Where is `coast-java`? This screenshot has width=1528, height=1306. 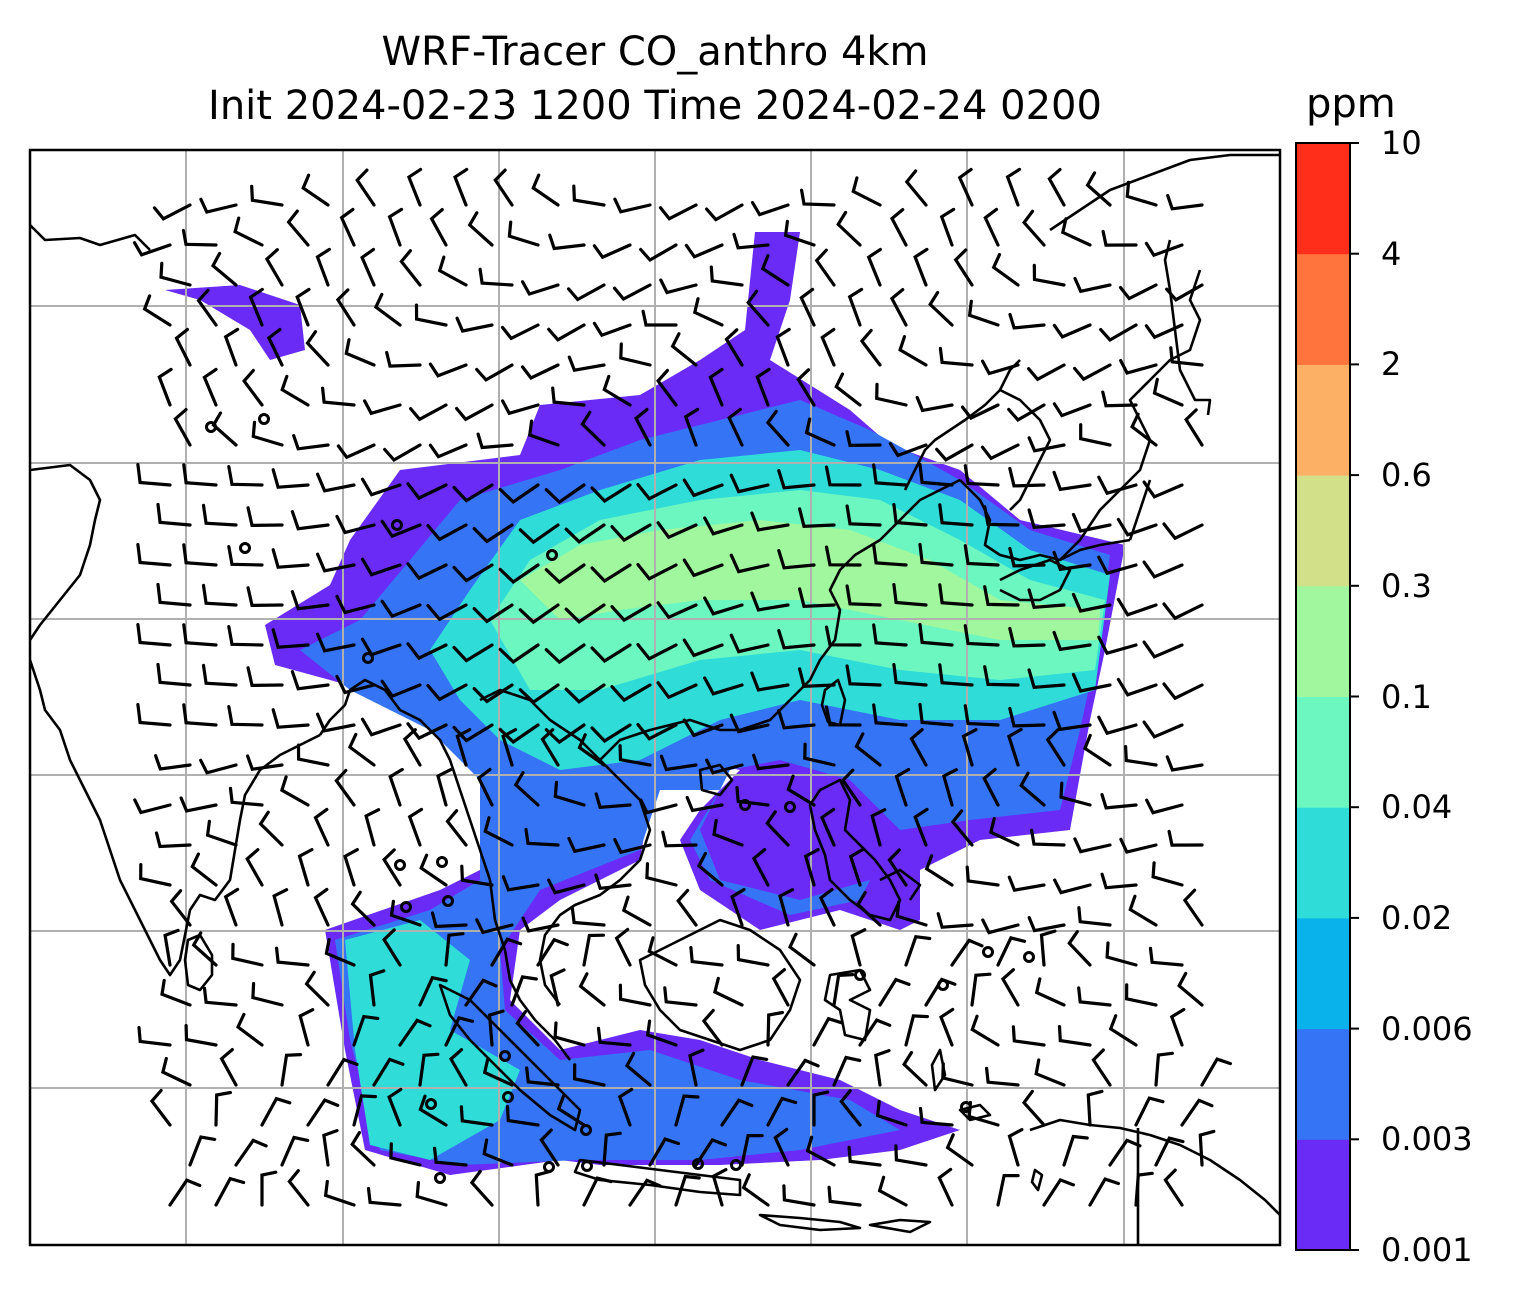 coast-java is located at coordinates (657, 1177).